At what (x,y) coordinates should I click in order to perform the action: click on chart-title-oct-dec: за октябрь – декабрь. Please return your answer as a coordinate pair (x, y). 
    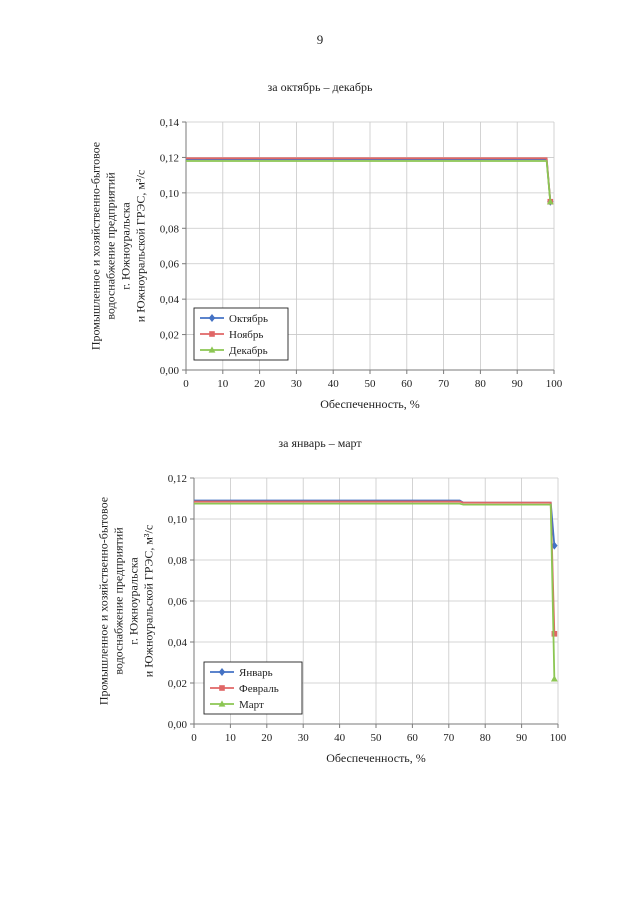
    Looking at the image, I should click on (320, 87).